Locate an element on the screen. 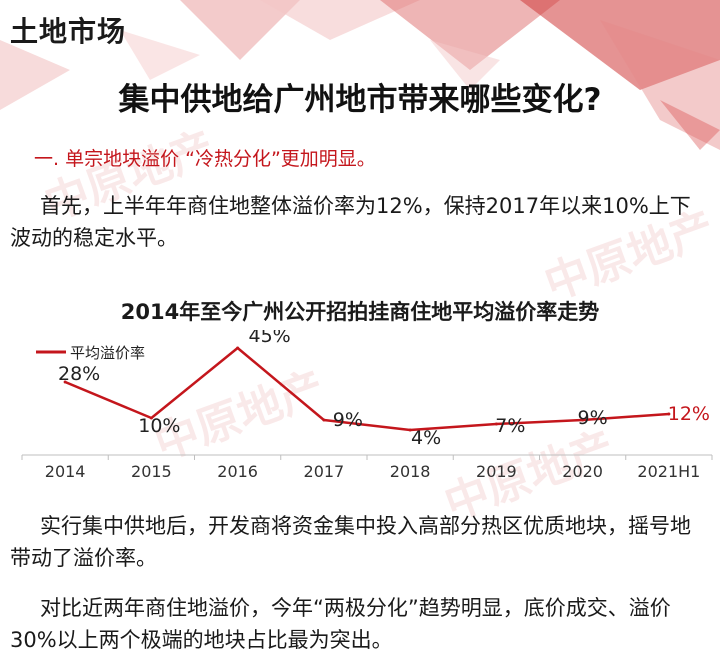 This screenshot has width=720, height=662. x-tick-label: 2018 is located at coordinates (410, 471).